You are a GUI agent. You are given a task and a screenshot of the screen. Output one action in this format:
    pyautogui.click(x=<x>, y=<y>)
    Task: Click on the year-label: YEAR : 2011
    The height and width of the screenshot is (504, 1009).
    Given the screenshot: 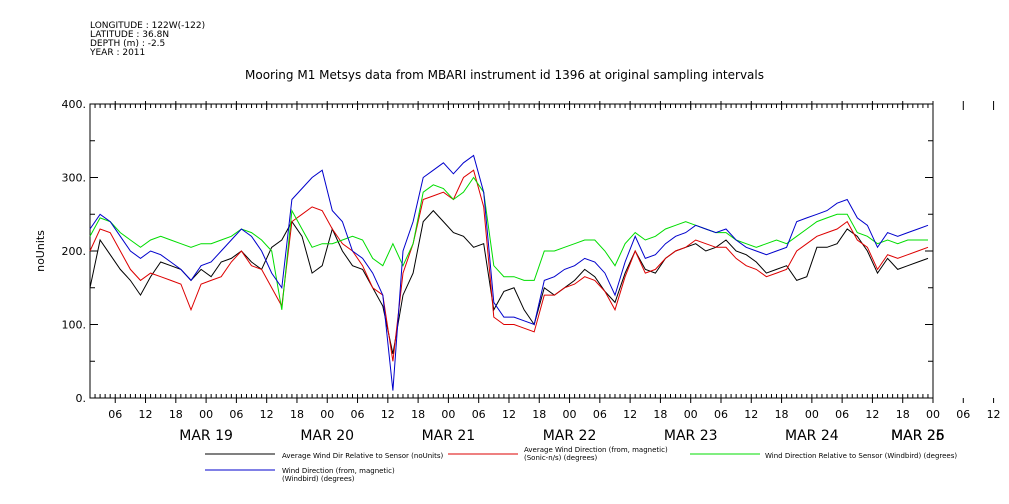 What is the action you would take?
    pyautogui.click(x=118, y=53)
    